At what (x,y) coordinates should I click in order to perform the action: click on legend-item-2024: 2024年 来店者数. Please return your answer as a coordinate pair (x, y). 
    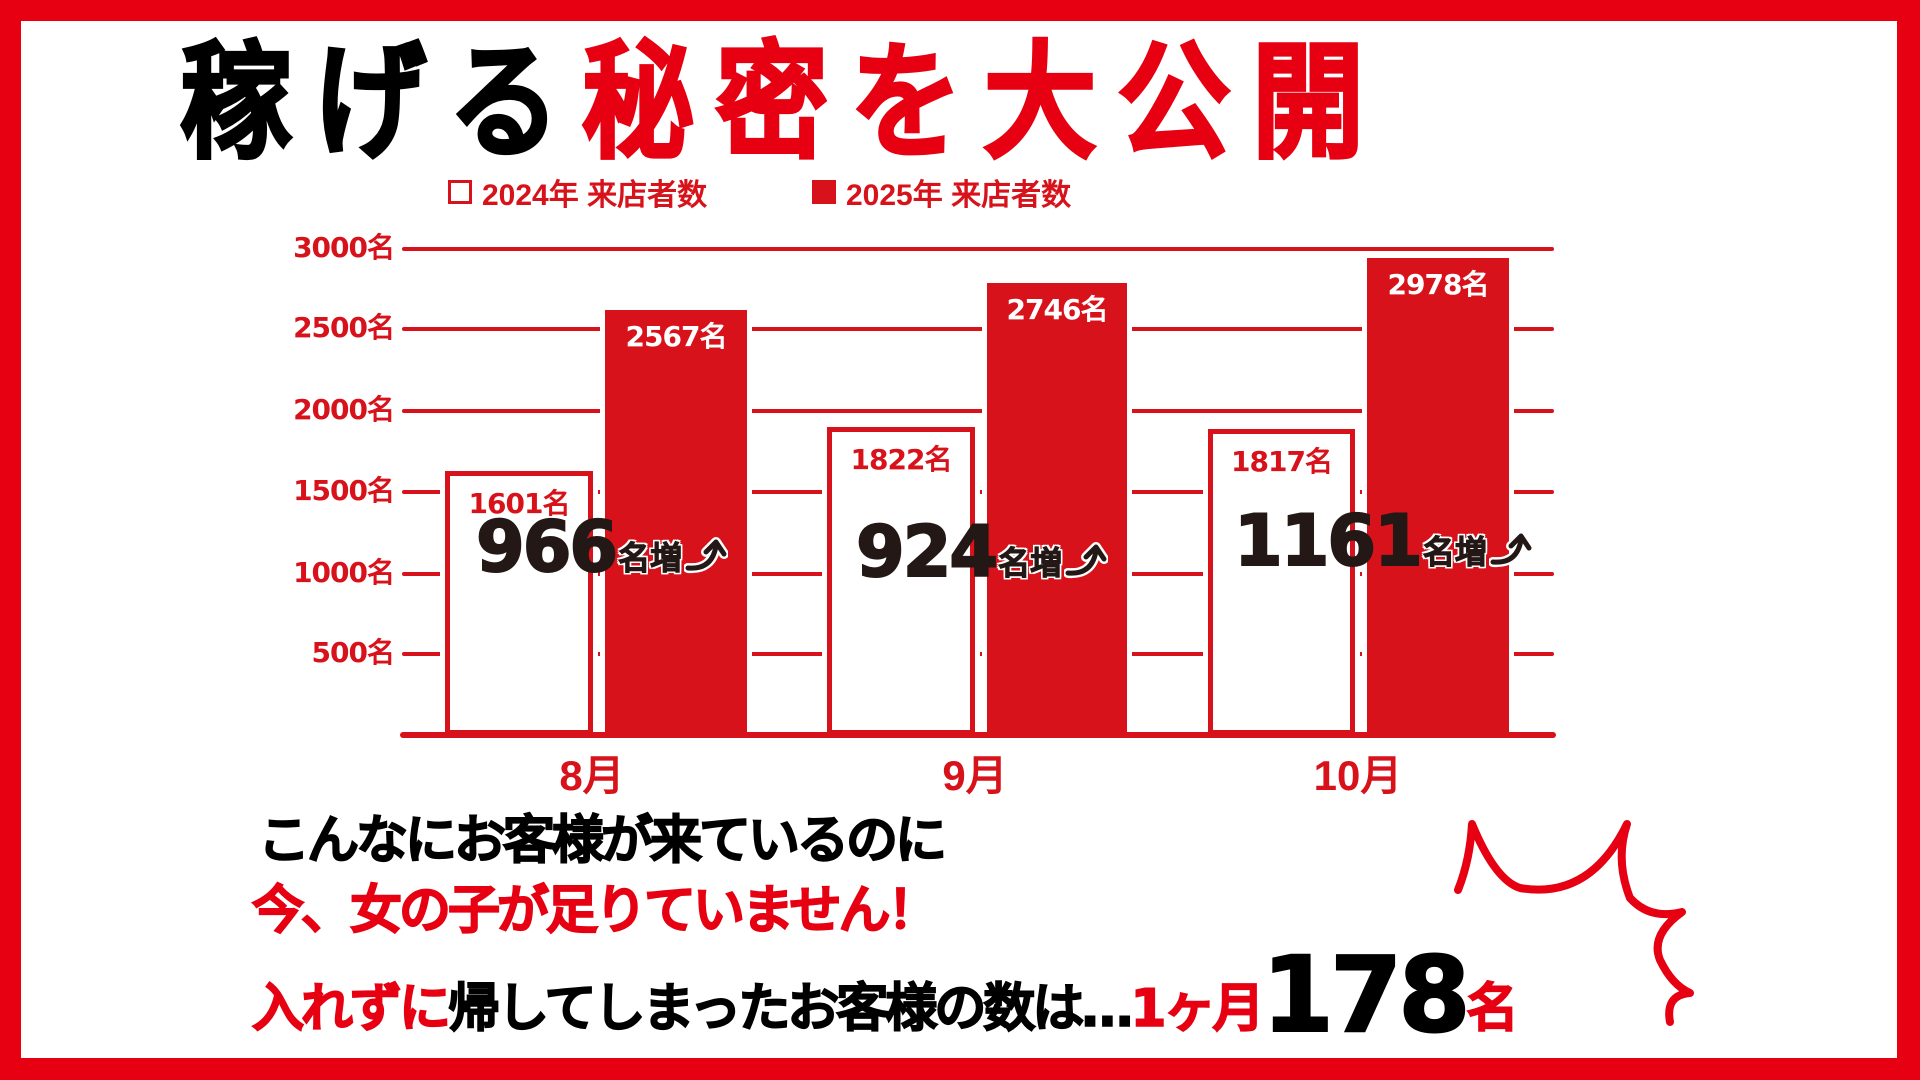
    Looking at the image, I should click on (577, 192).